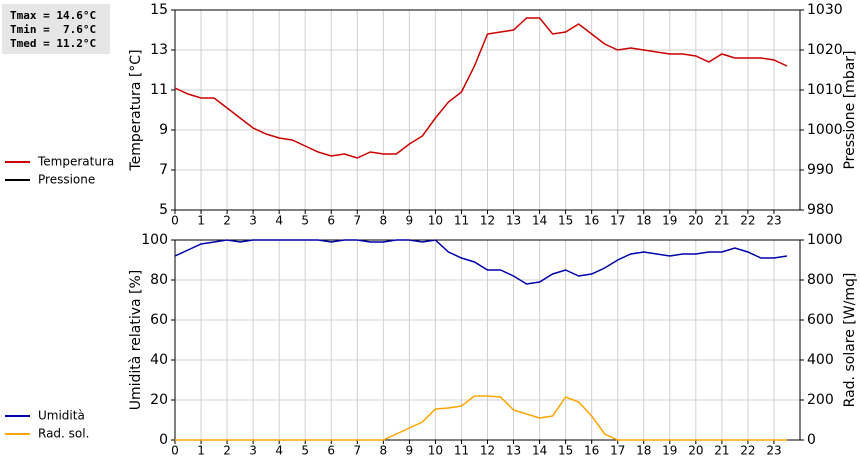  Describe the element at coordinates (163, 130) in the screenshot. I see `y-tick-label: 9` at that location.